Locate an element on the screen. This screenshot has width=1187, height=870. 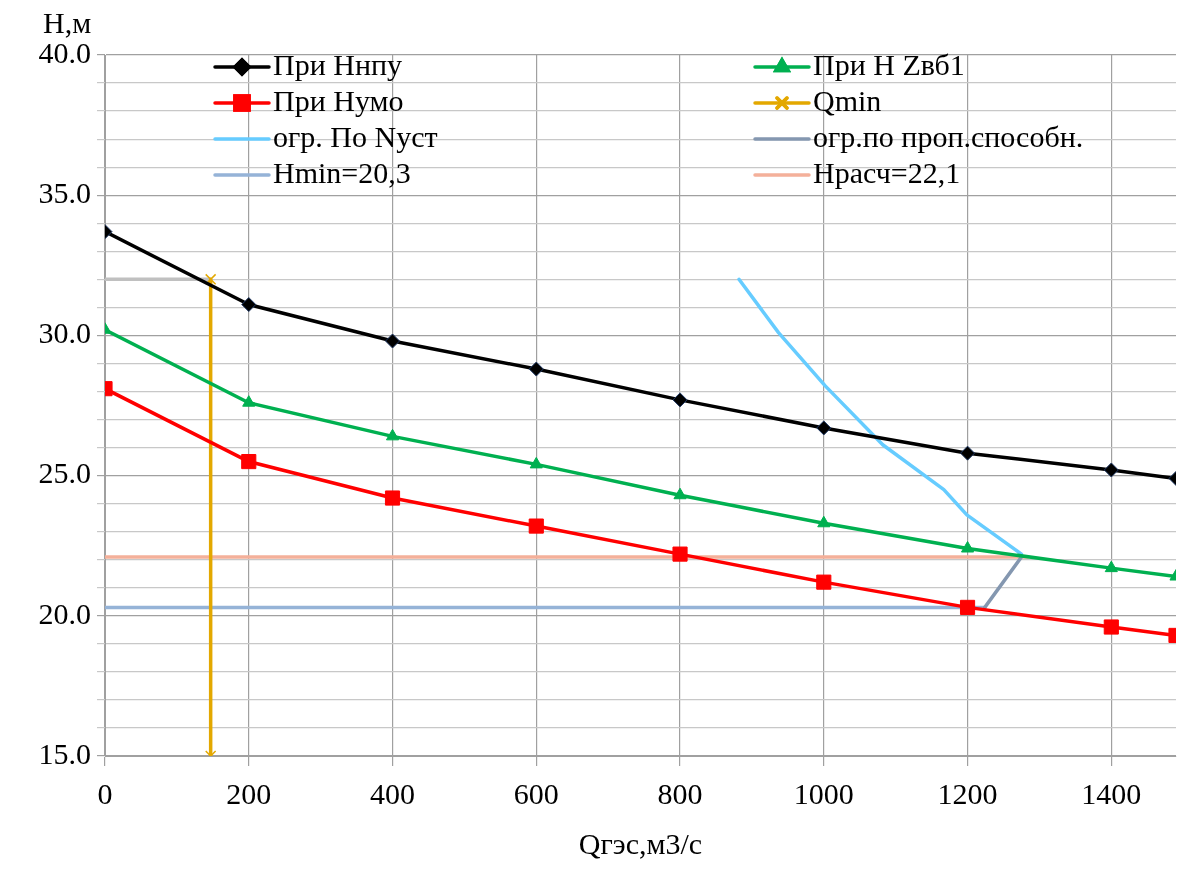
legend-label: При Нумо is located at coordinates (338, 100).